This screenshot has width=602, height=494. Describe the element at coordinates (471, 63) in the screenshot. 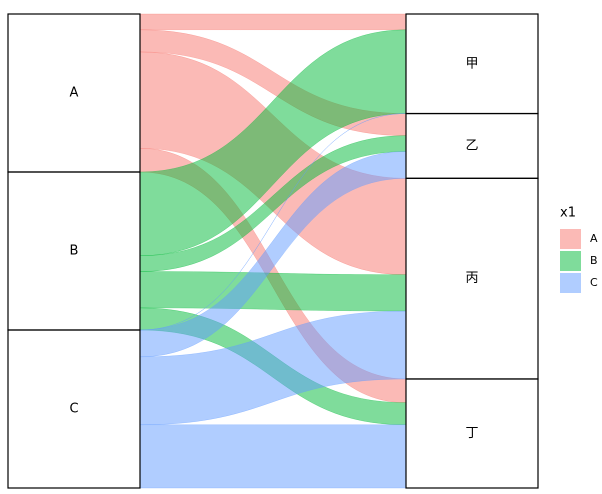

I see `stratum-label: 甲` at that location.